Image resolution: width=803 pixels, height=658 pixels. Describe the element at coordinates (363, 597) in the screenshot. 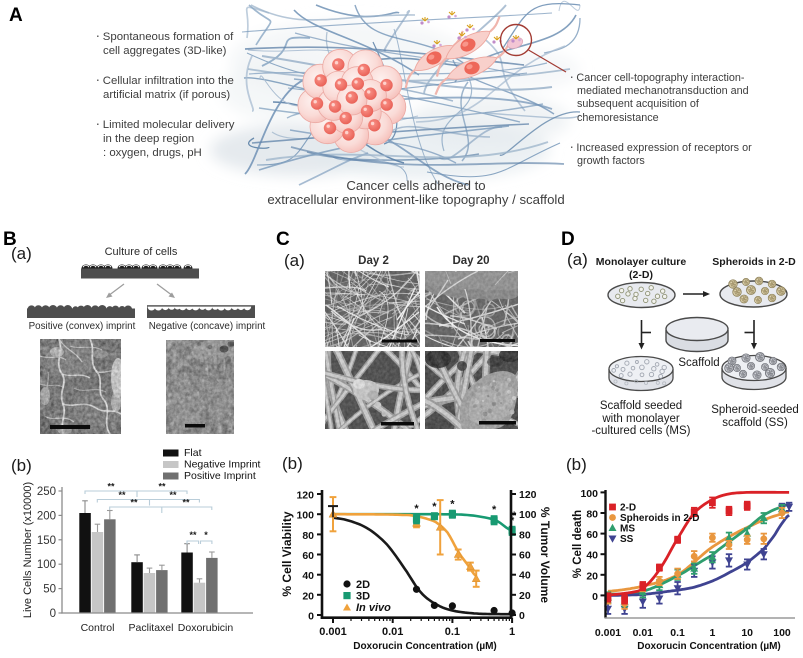

I see `svg-text: 3D` at that location.